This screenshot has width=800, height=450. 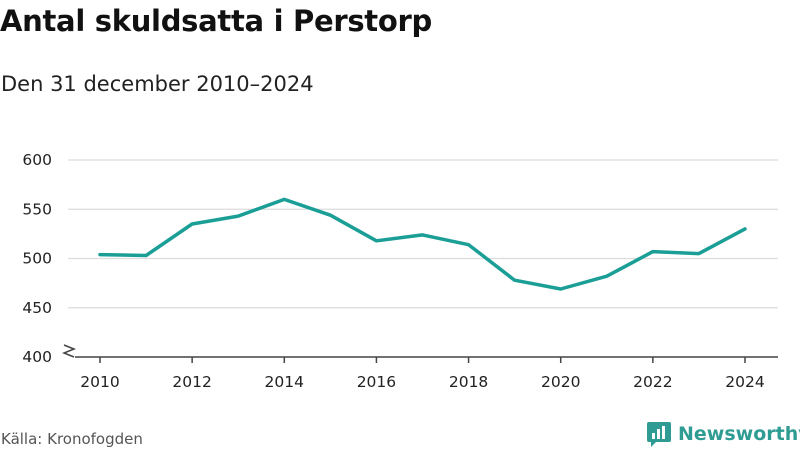 What do you see at coordinates (659, 434) in the screenshot?
I see `newsworthy-logo-icon` at bounding box center [659, 434].